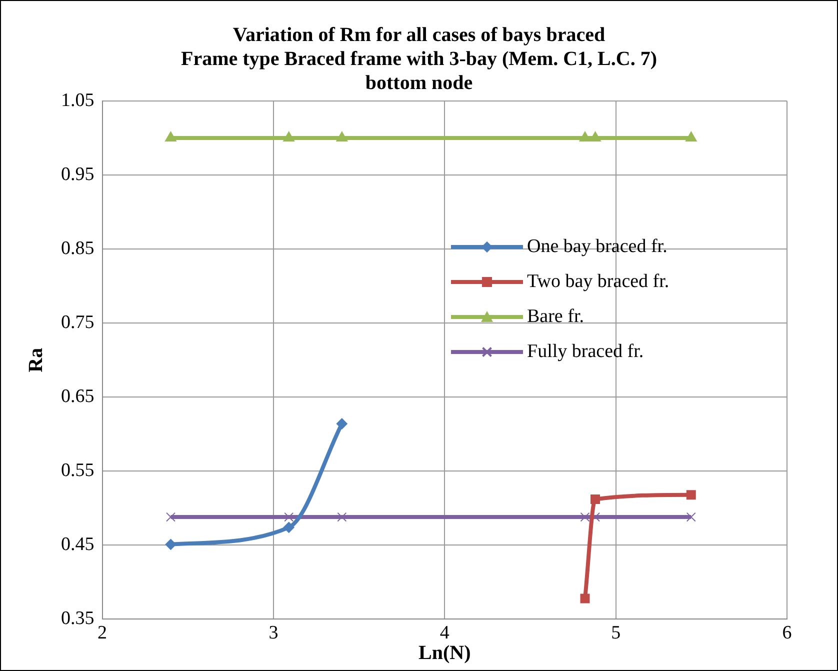 The image size is (838, 671). Describe the element at coordinates (616, 633) in the screenshot. I see `x-tick-label: 5` at that location.